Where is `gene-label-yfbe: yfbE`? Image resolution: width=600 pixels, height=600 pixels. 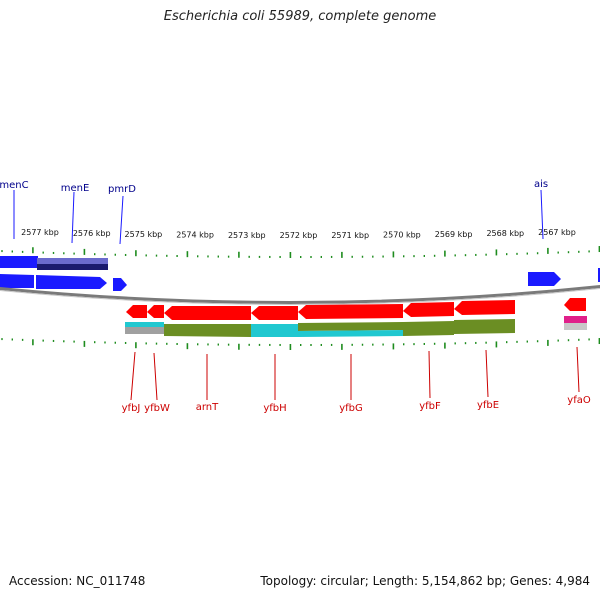 gene-label-yfbe: yfbE is located at coordinates (488, 405).